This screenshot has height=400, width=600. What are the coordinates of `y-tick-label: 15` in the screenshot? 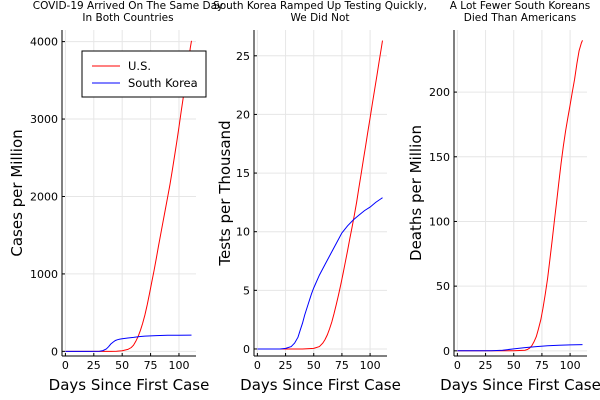 It's located at (243, 173).